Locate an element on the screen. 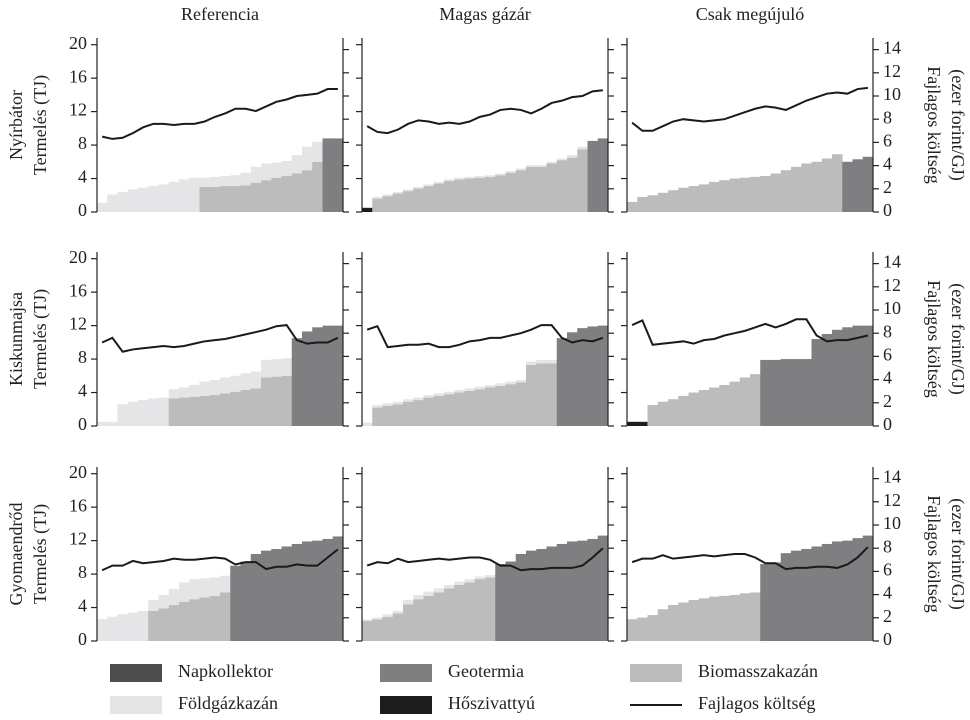  y2-tick-label: 2 is located at coordinates (887, 616).